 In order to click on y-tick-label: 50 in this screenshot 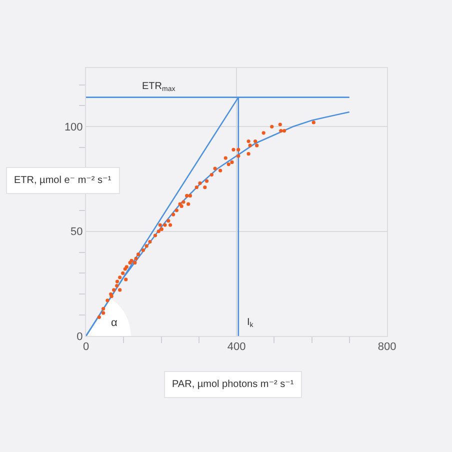, I will do `click(76, 232)`.